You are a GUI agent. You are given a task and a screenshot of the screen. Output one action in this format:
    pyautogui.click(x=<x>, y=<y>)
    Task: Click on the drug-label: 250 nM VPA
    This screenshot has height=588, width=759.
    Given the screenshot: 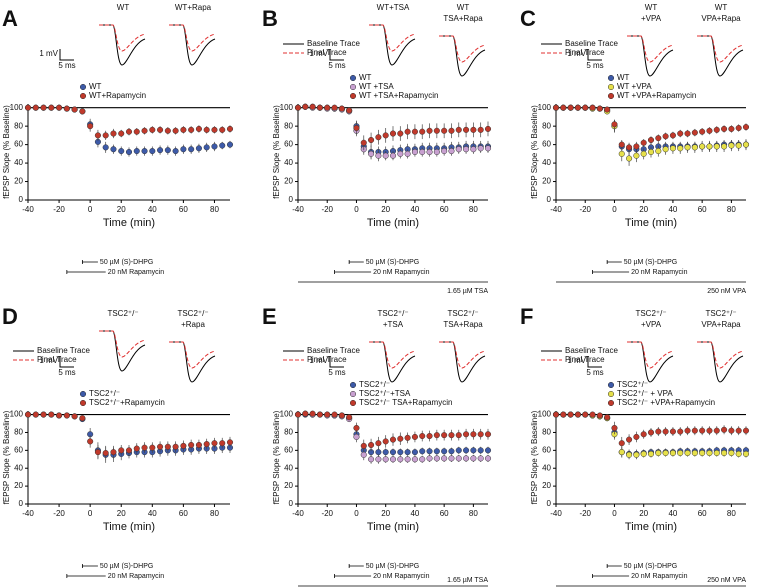 What is the action you would take?
    pyautogui.click(x=726, y=291)
    